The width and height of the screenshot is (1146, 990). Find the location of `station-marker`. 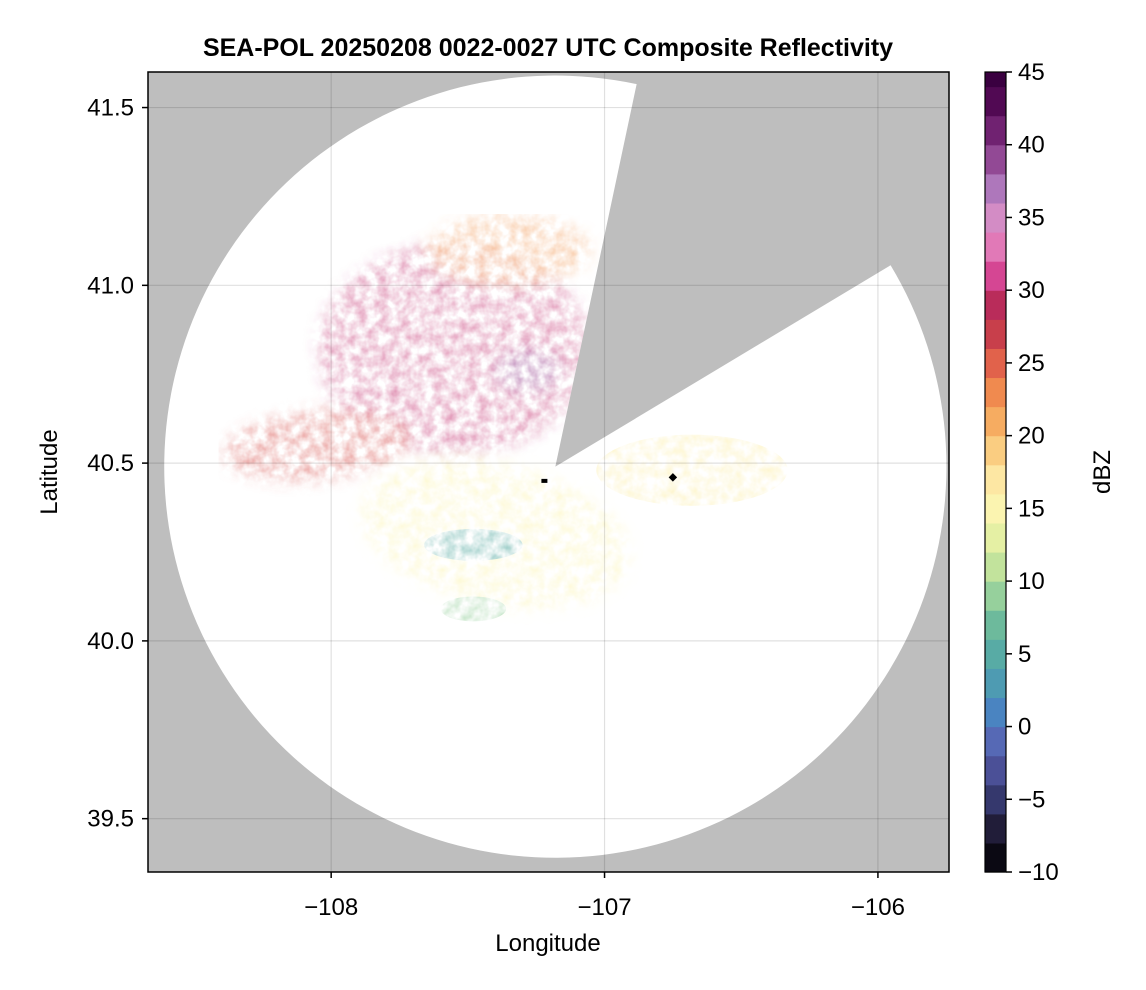

station-marker is located at coordinates (673, 477).